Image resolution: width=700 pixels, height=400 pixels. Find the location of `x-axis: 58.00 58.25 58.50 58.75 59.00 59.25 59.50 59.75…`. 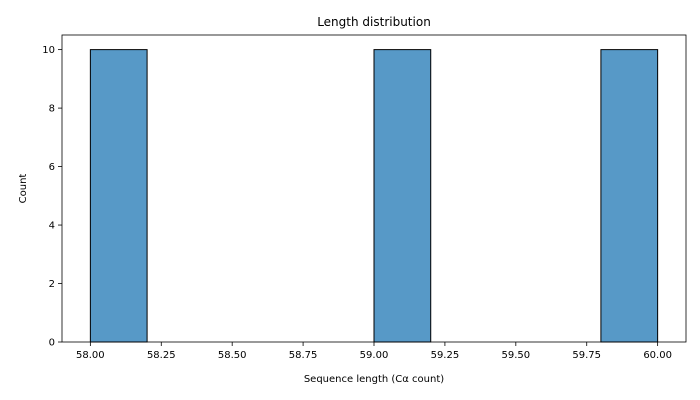

x-axis: 58.00 58.25 58.50 58.75 59.00 59.25 59.50 59.75… is located at coordinates (374, 351).